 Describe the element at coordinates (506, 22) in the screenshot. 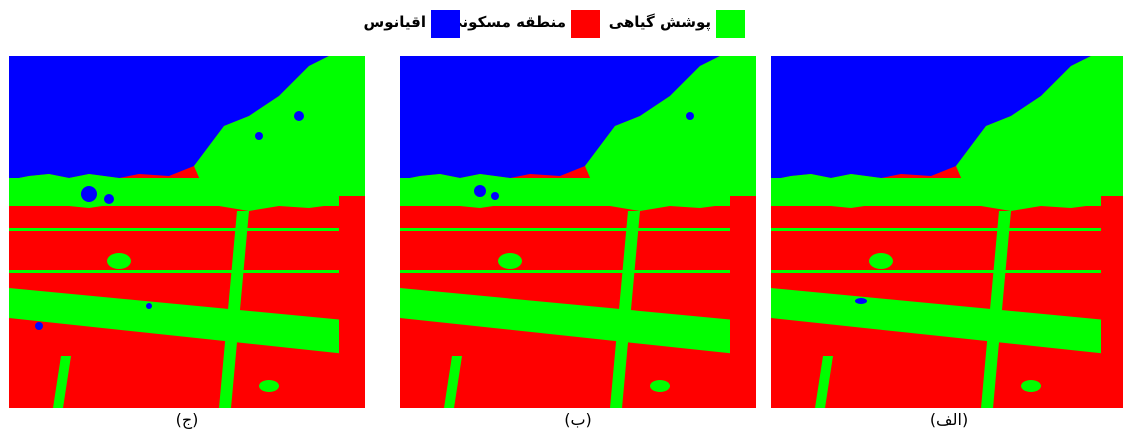

I see `legend-label-residential: منطقه مسکونی` at that location.